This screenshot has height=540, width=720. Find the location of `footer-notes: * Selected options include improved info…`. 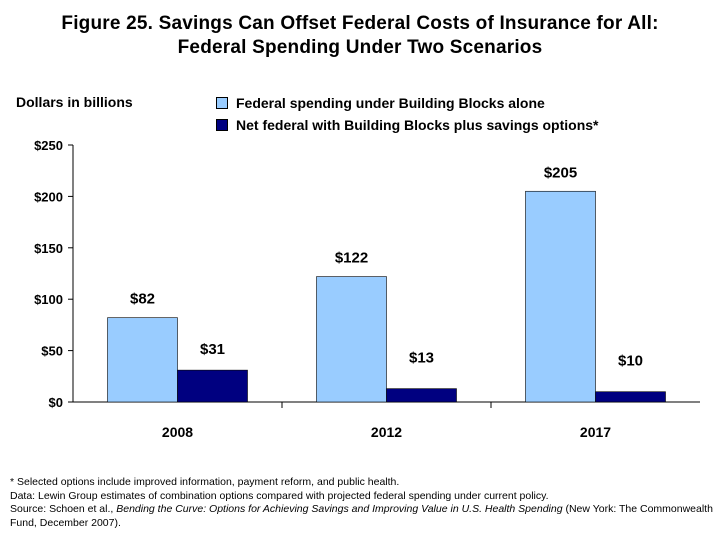

footer-notes: * Selected options include improved info… is located at coordinates (362, 503).